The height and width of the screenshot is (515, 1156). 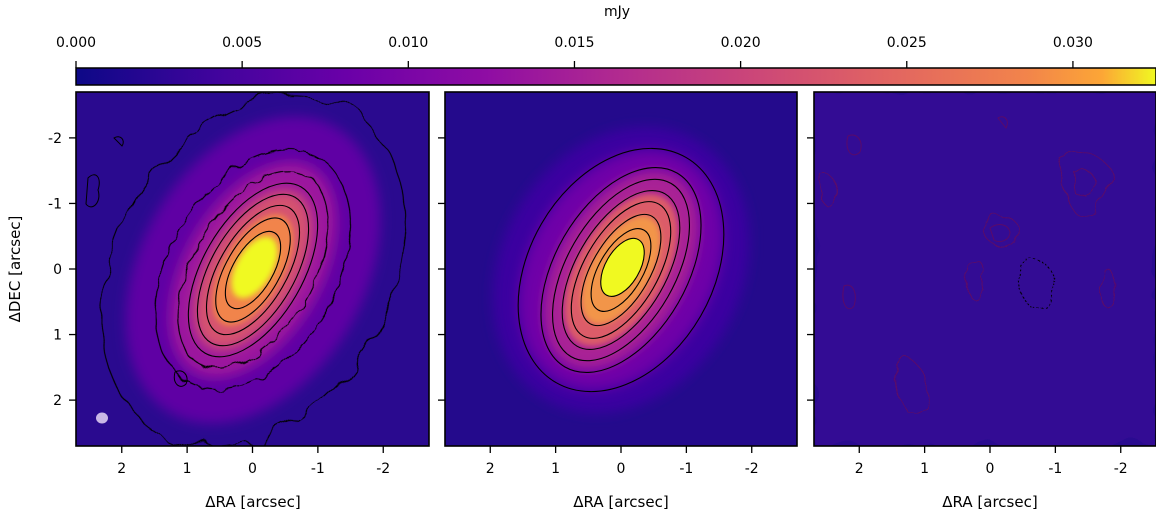 What do you see at coordinates (102, 418) in the screenshot?
I see `beam-ellipse` at bounding box center [102, 418].